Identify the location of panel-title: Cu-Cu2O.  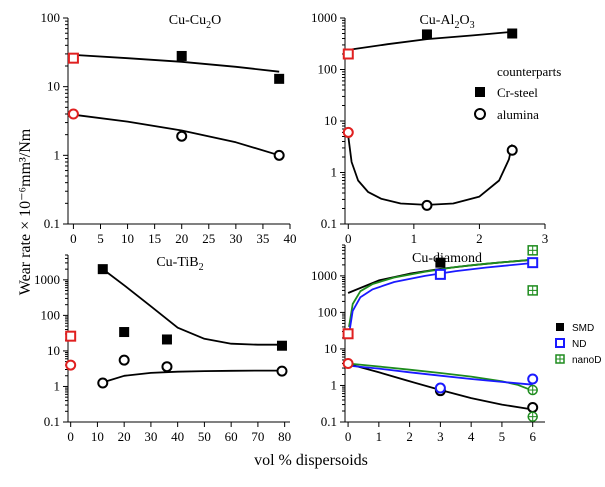
(195, 22).